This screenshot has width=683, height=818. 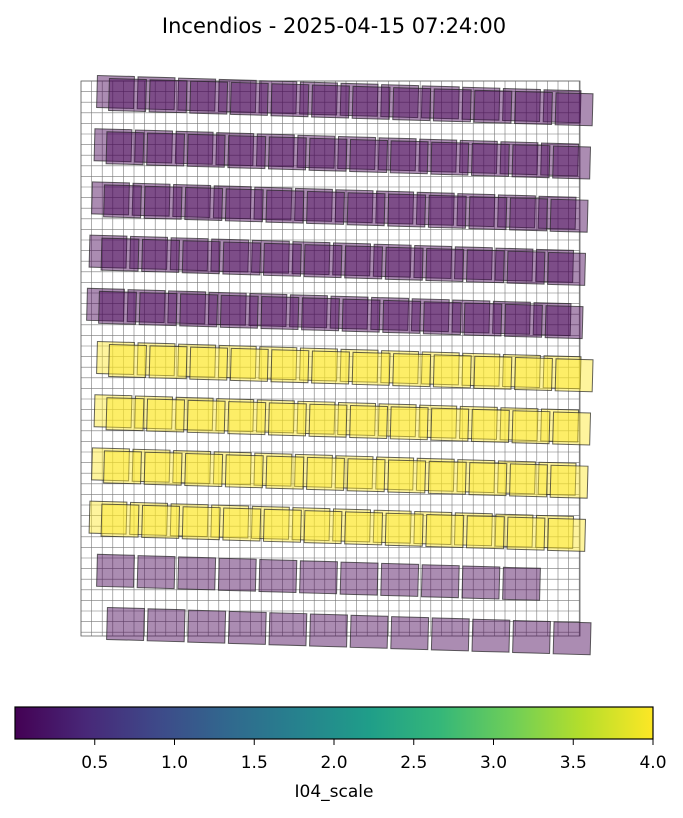 I want to click on colorbar-tick-label: 4.0, so click(x=652, y=763).